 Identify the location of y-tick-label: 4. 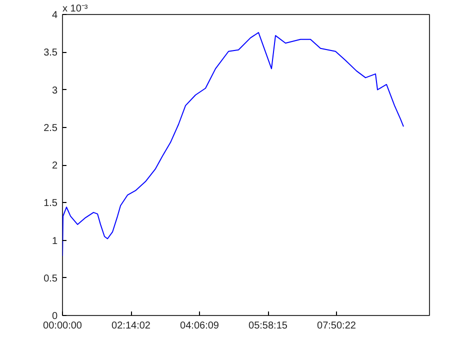
(55, 15).